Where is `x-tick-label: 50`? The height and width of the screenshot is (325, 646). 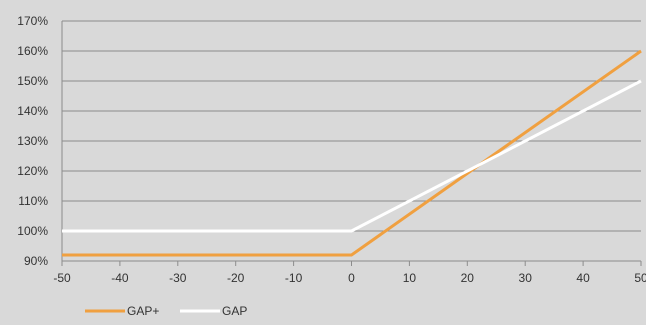 x-tick-label: 50 is located at coordinates (640, 278).